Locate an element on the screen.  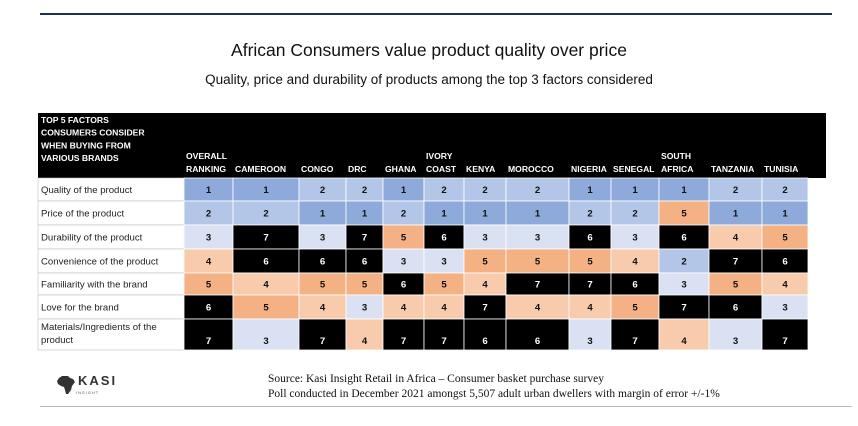
row-label: Quality of the product is located at coordinates (87, 190).